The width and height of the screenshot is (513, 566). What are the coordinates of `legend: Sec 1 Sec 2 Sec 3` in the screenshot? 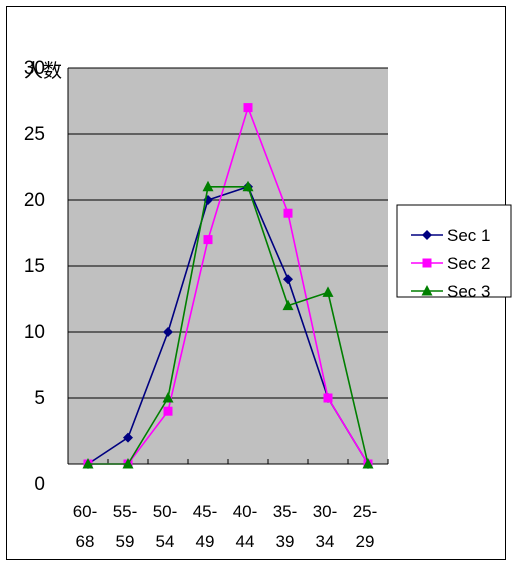 It's located at (454, 252).